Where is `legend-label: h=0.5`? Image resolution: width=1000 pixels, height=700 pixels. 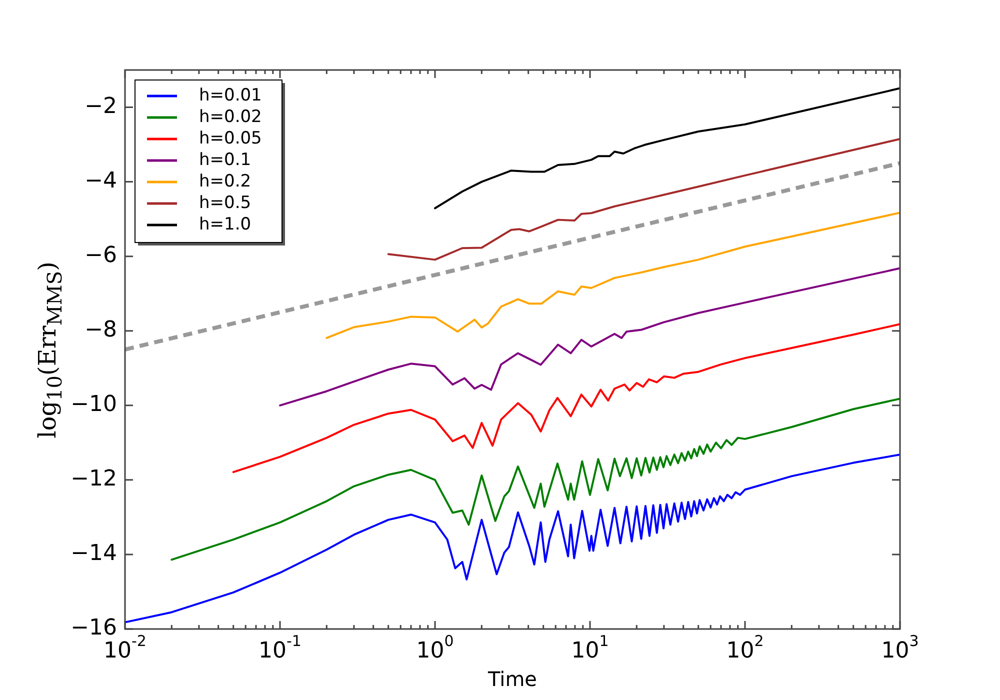
legend-label: h=0.5 is located at coordinates (225, 202).